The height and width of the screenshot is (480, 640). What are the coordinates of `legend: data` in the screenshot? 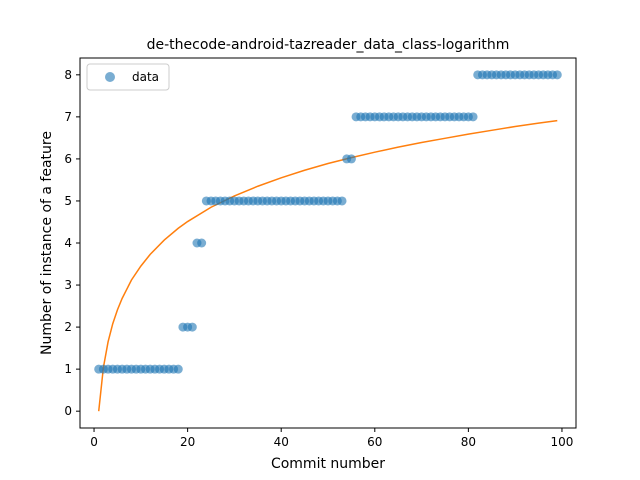 It's located at (128, 77).